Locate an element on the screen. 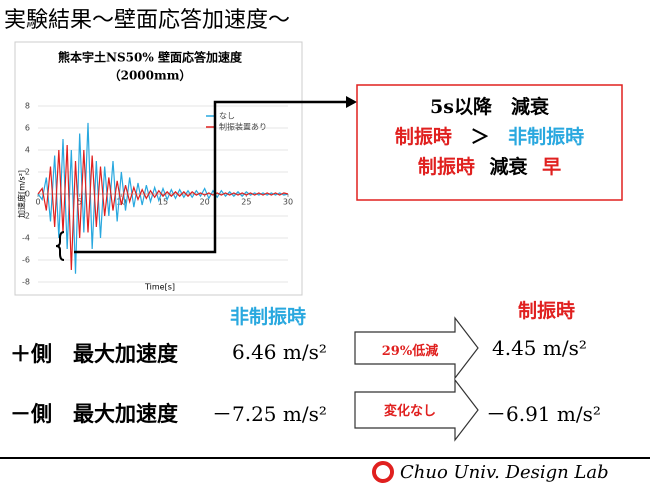 This screenshot has height=488, width=650. chart-subtitle: （2000mm） is located at coordinates (150, 75).